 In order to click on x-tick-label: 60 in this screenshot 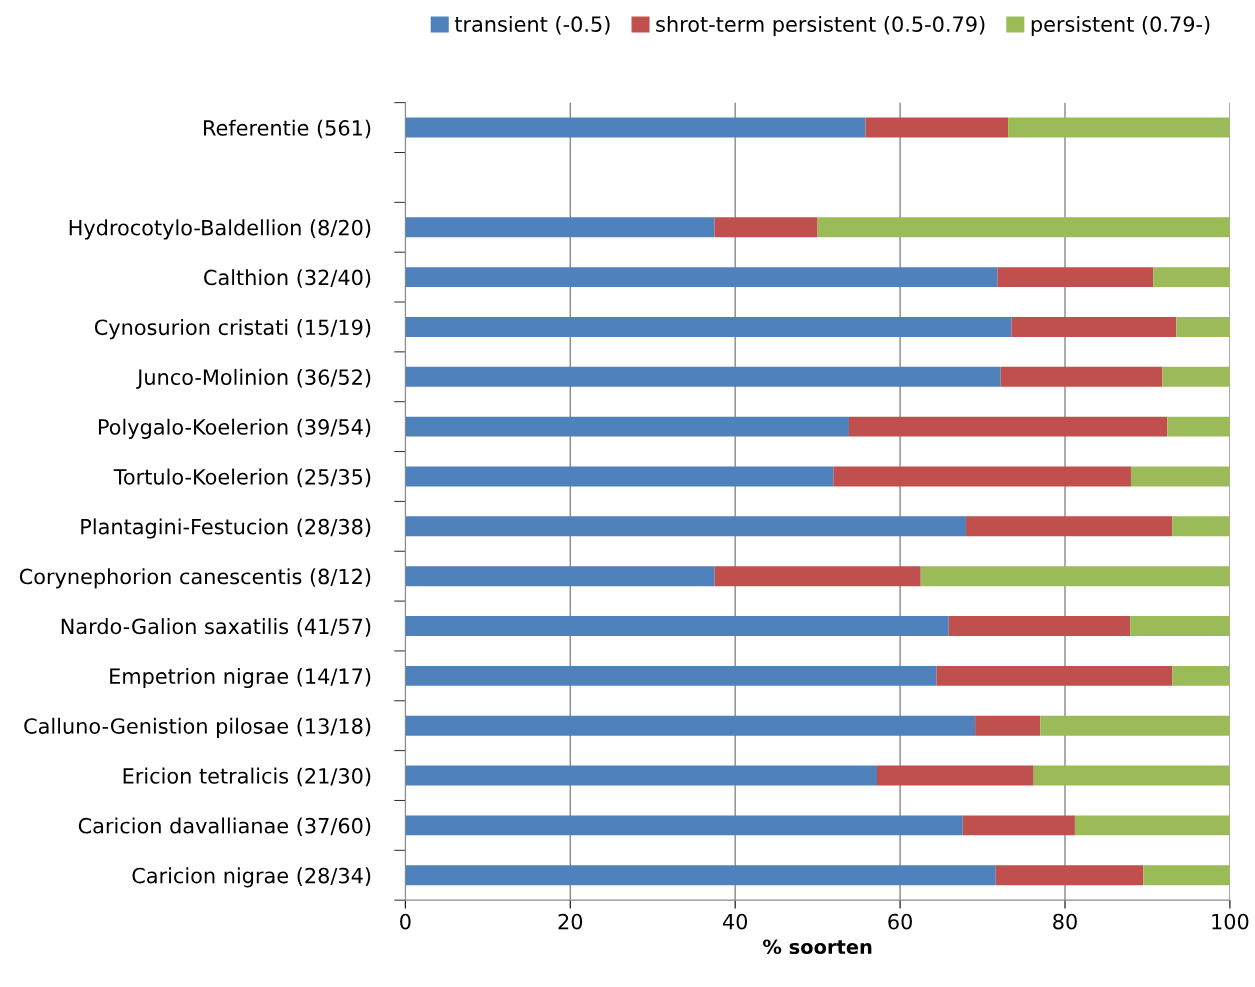, I will do `click(900, 921)`.